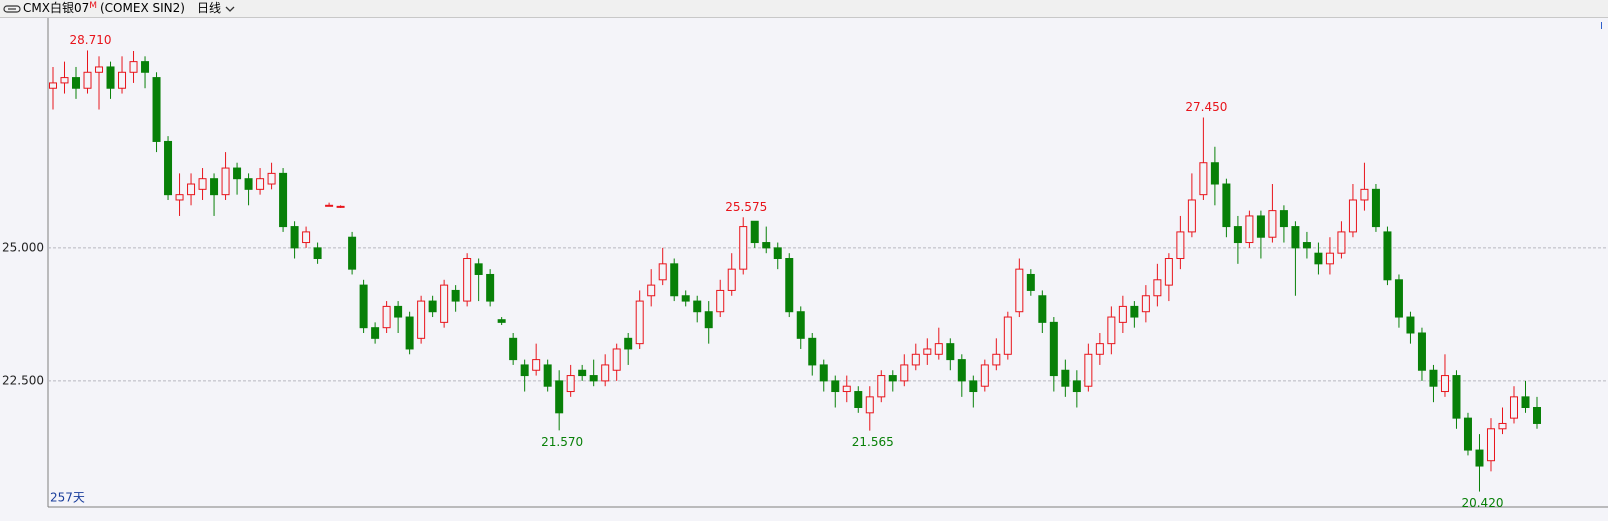 The width and height of the screenshot is (1608, 521). What do you see at coordinates (746, 207) in the screenshot?
I see `high-label: 25.575` at bounding box center [746, 207].